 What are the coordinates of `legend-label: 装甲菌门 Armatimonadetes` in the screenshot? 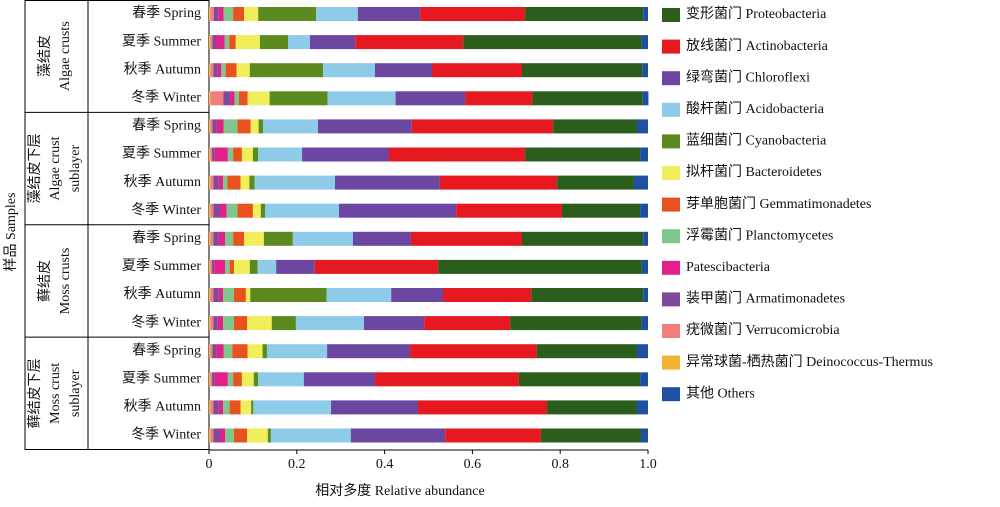 It's located at (765, 299).